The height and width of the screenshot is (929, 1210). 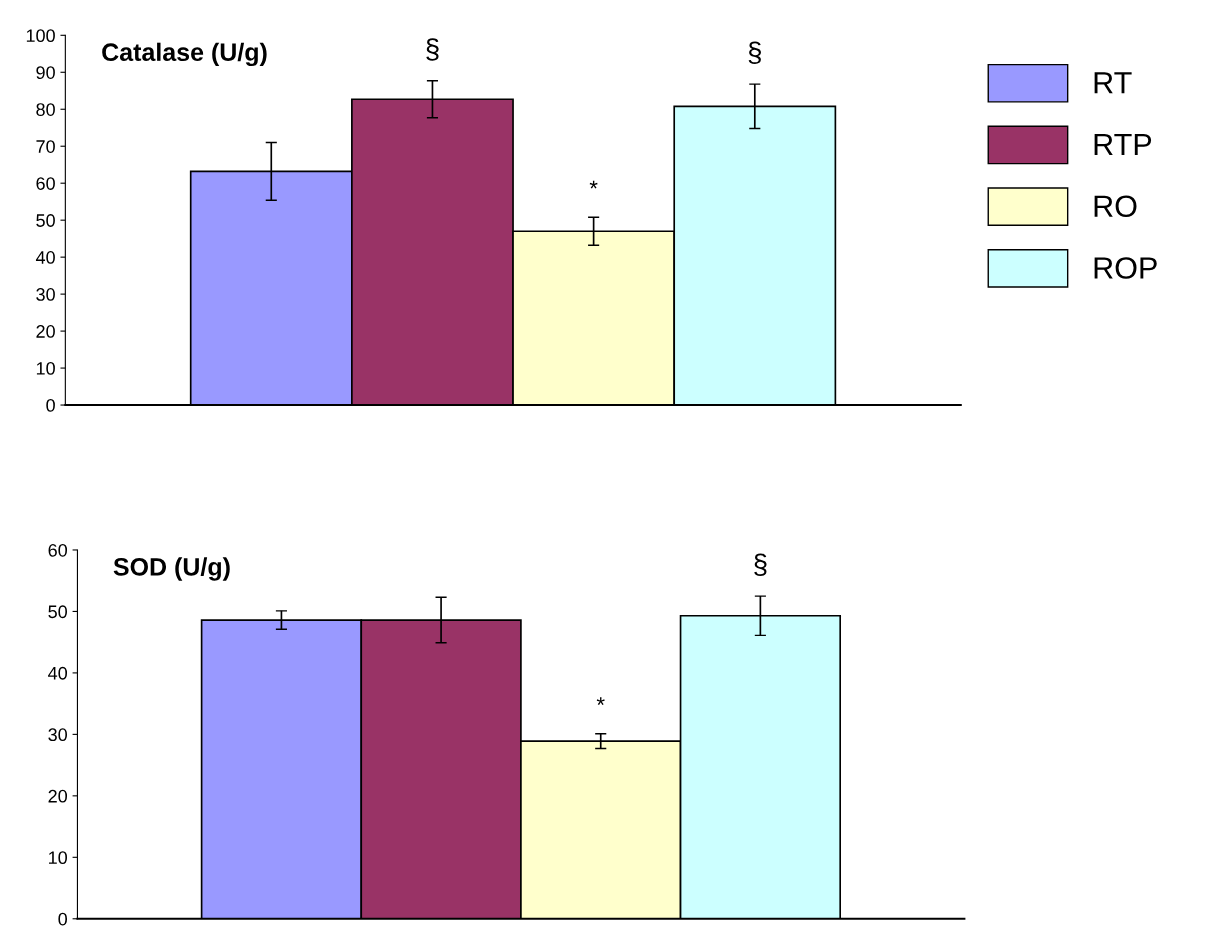 I want to click on y-tick-label: 90, so click(x=45, y=72).